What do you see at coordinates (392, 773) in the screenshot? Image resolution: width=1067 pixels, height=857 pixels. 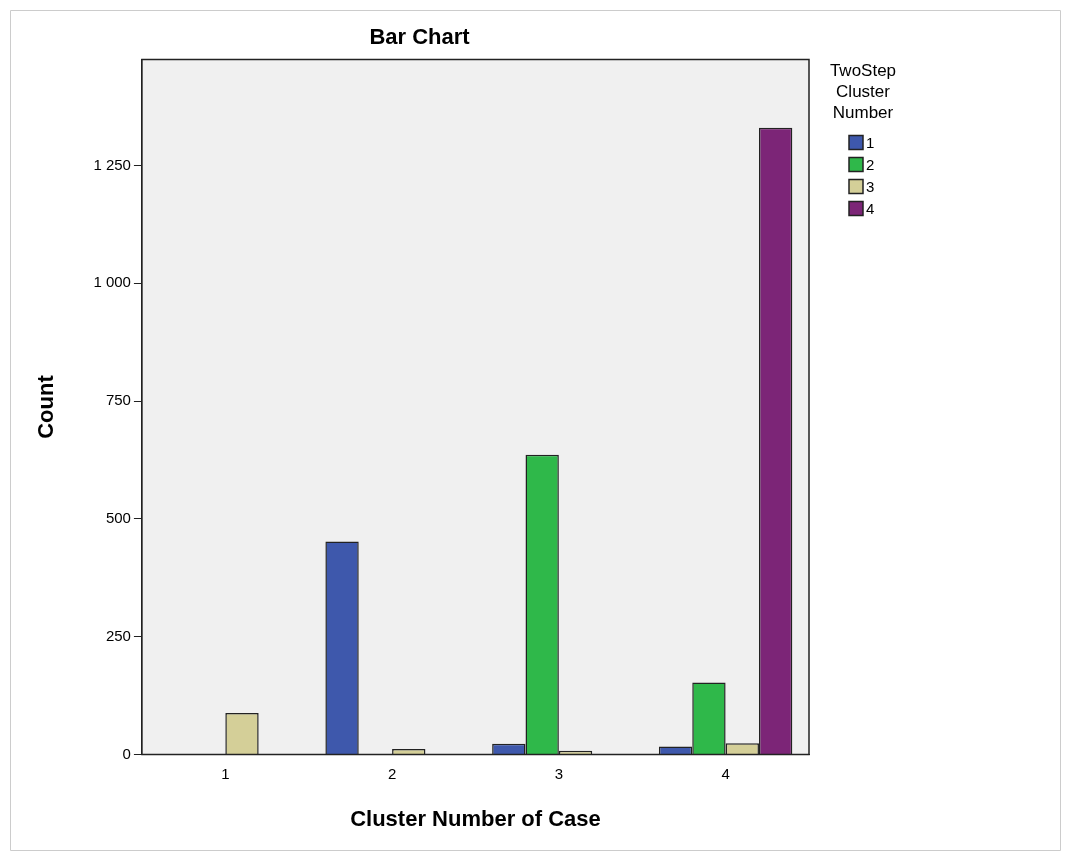 I see `x-tick-label: 2` at bounding box center [392, 773].